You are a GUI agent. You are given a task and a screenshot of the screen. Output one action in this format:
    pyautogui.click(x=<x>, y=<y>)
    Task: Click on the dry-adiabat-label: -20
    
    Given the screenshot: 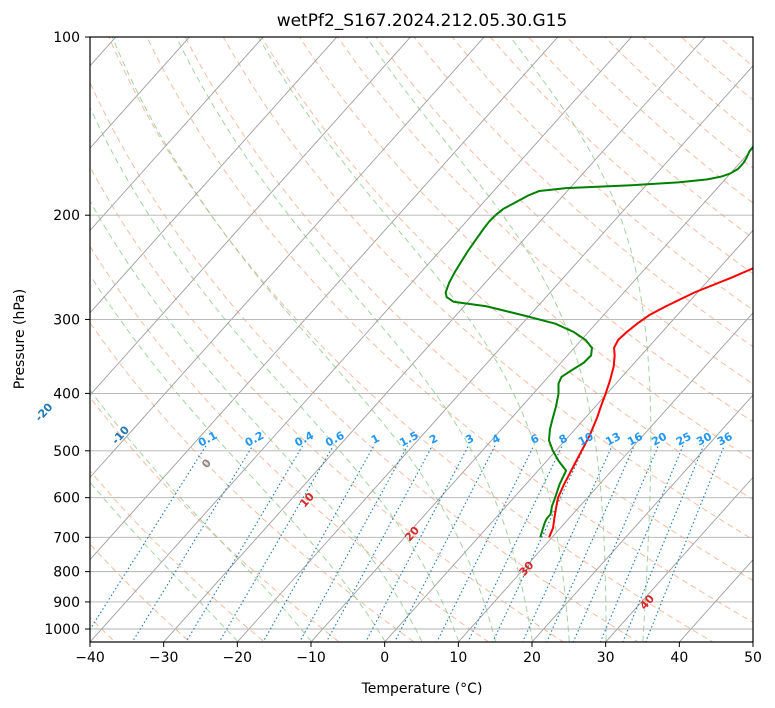 What is the action you would take?
    pyautogui.click(x=44, y=412)
    